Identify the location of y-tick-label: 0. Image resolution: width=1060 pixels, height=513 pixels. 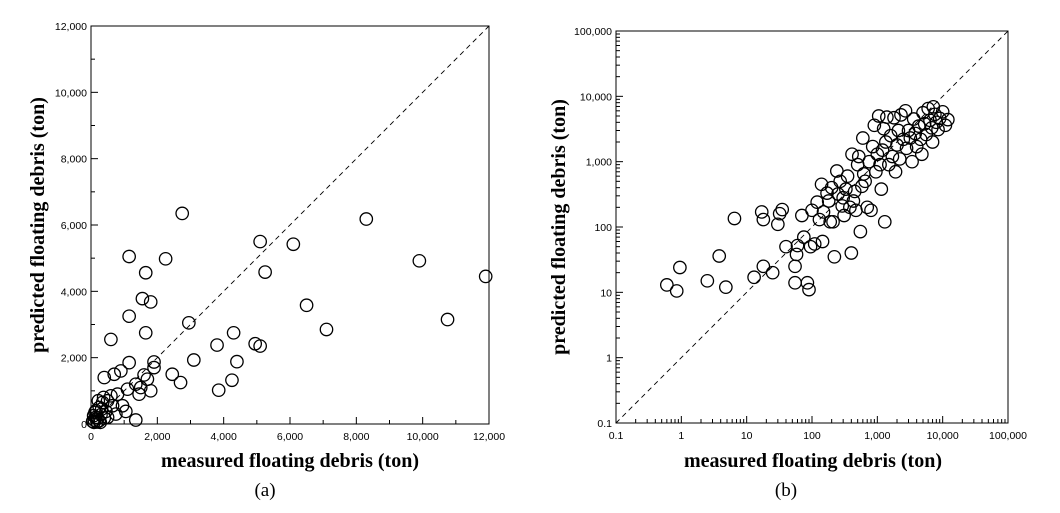
(84, 425).